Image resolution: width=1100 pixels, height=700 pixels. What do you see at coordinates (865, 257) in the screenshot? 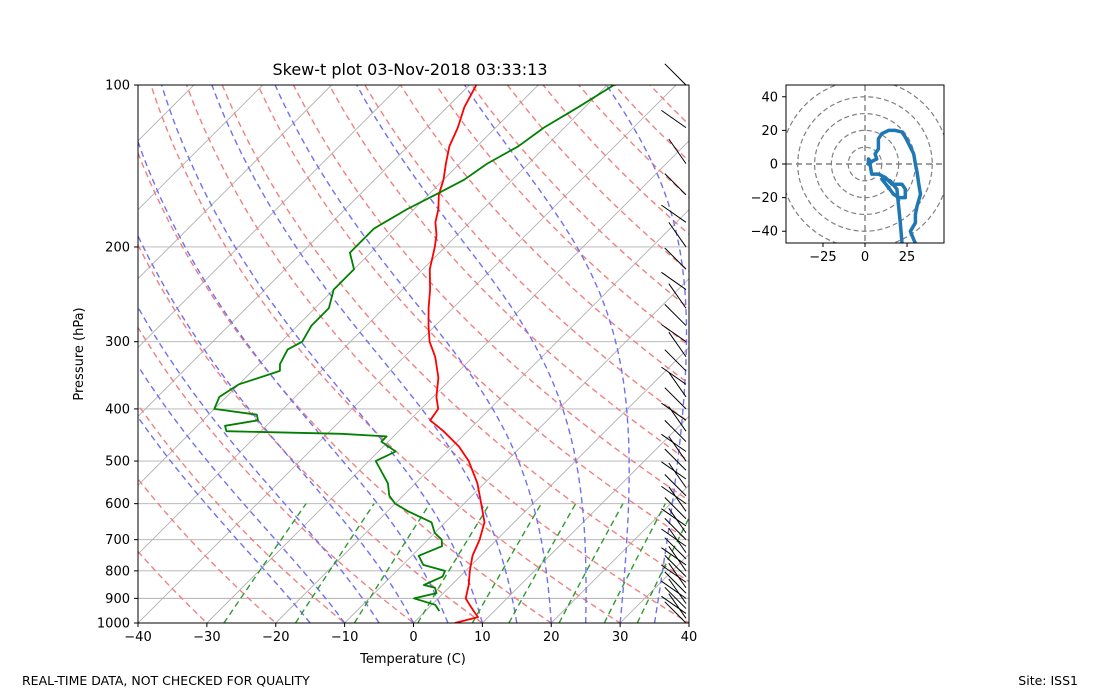
I see `hodograph-x-tick-label: 0` at bounding box center [865, 257].